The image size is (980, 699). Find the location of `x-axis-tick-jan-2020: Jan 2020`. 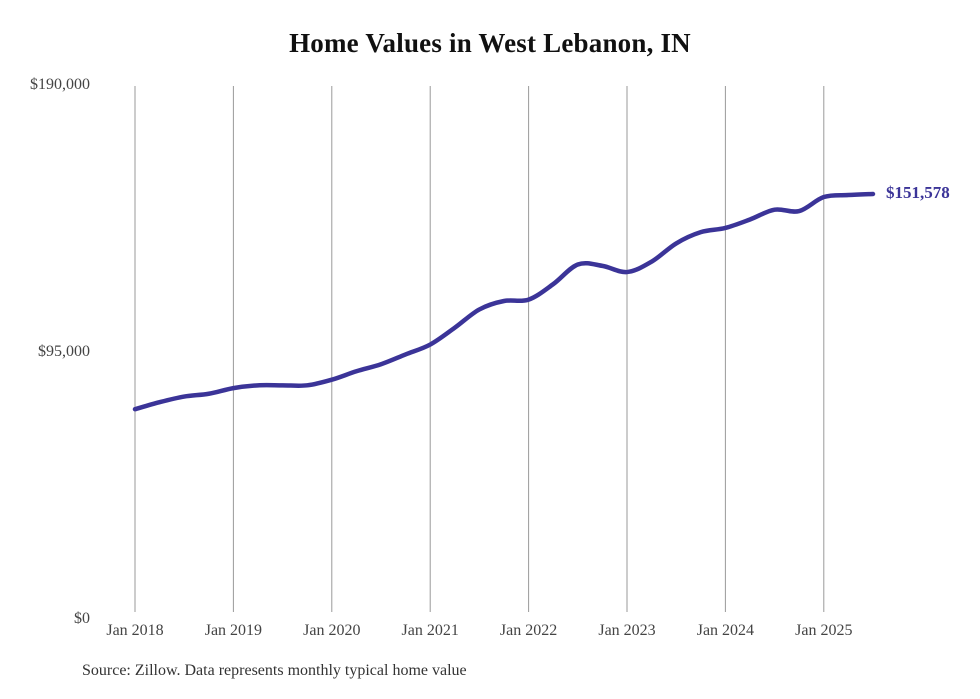

x-axis-tick-jan-2020: Jan 2020 is located at coordinates (332, 630).